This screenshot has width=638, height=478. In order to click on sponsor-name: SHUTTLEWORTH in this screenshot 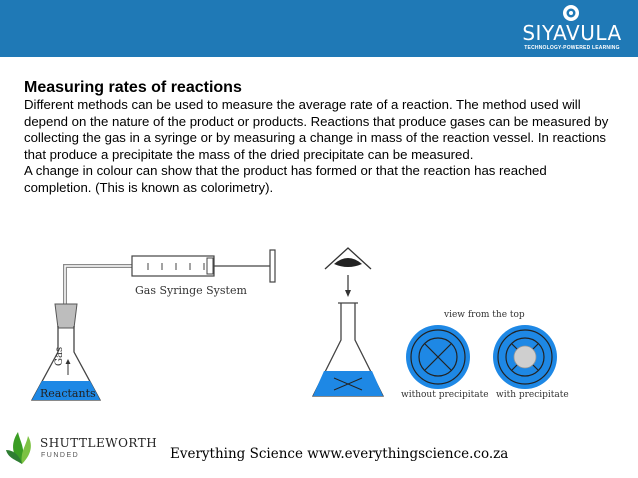, I will do `click(99, 443)`.